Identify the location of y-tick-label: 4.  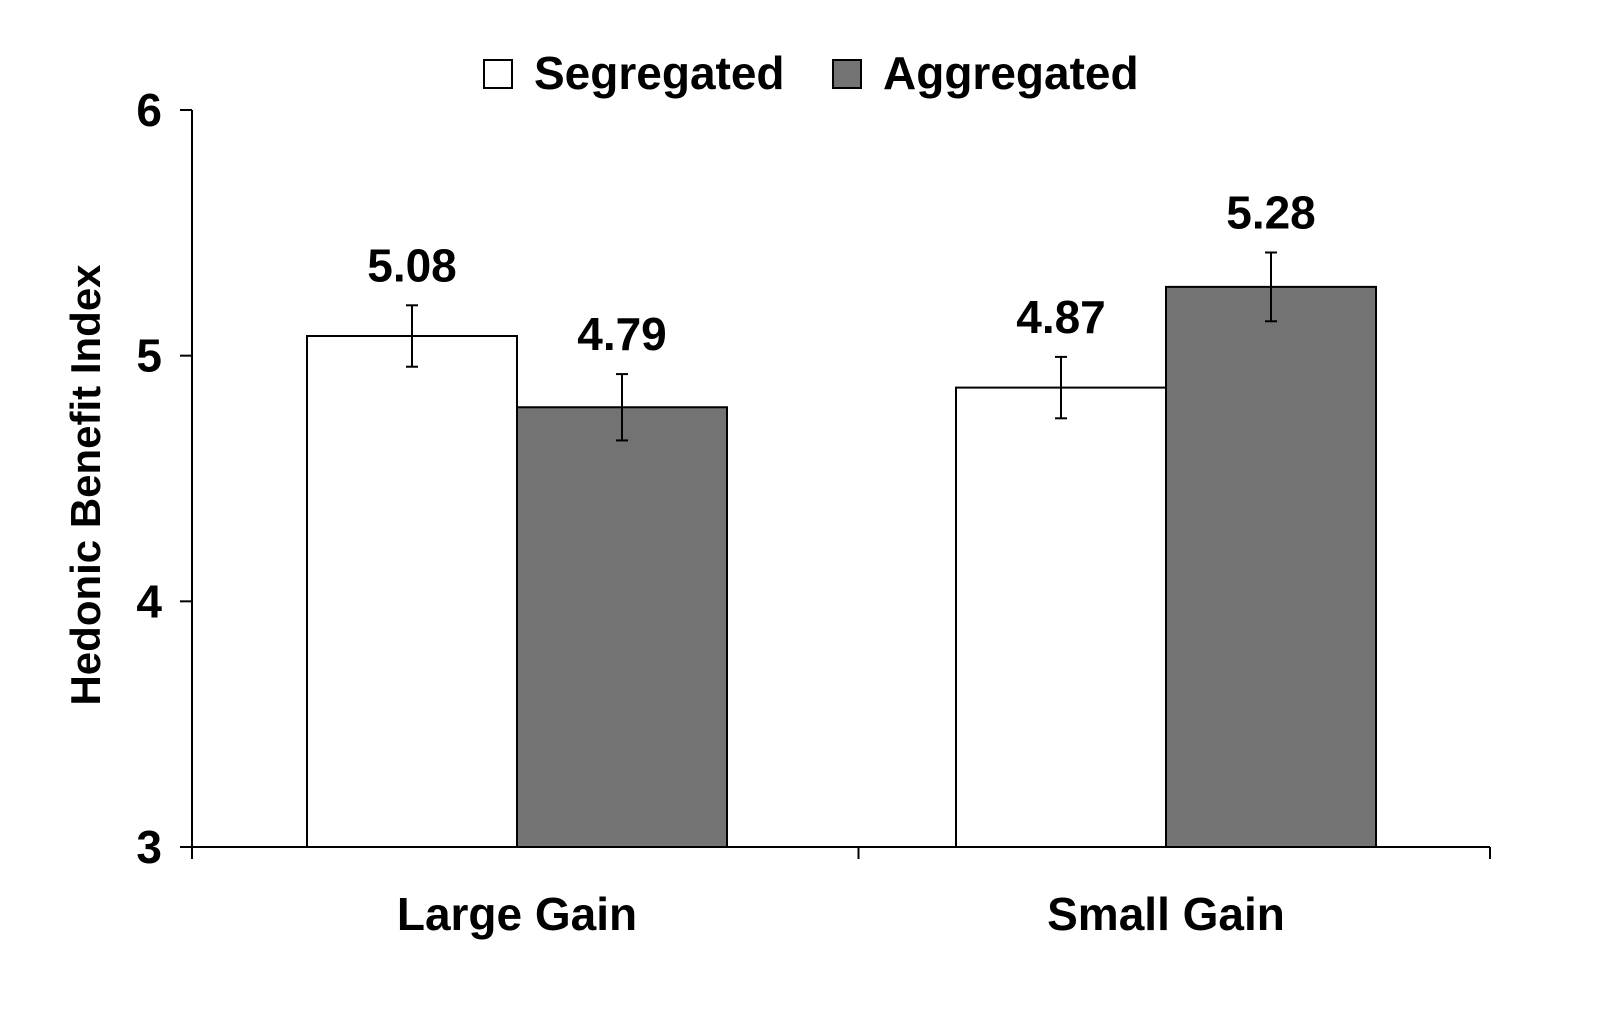
(149, 601).